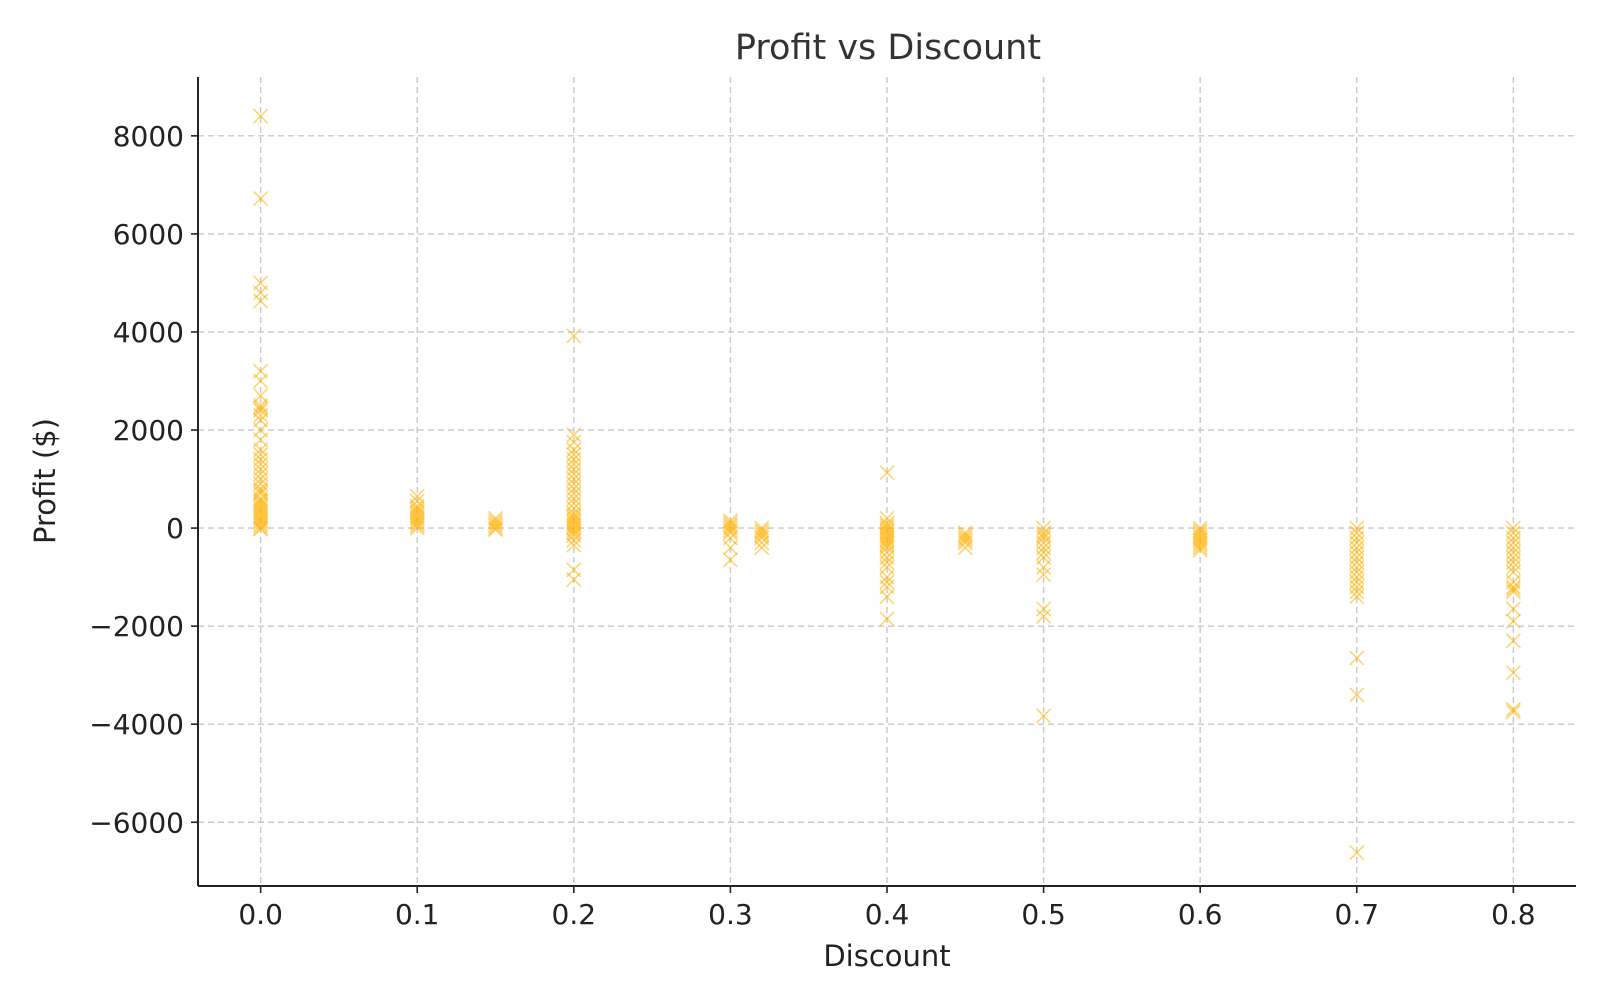 The width and height of the screenshot is (1600, 1000). Describe the element at coordinates (136, 822) in the screenshot. I see `y-tick-label: −6000` at that location.